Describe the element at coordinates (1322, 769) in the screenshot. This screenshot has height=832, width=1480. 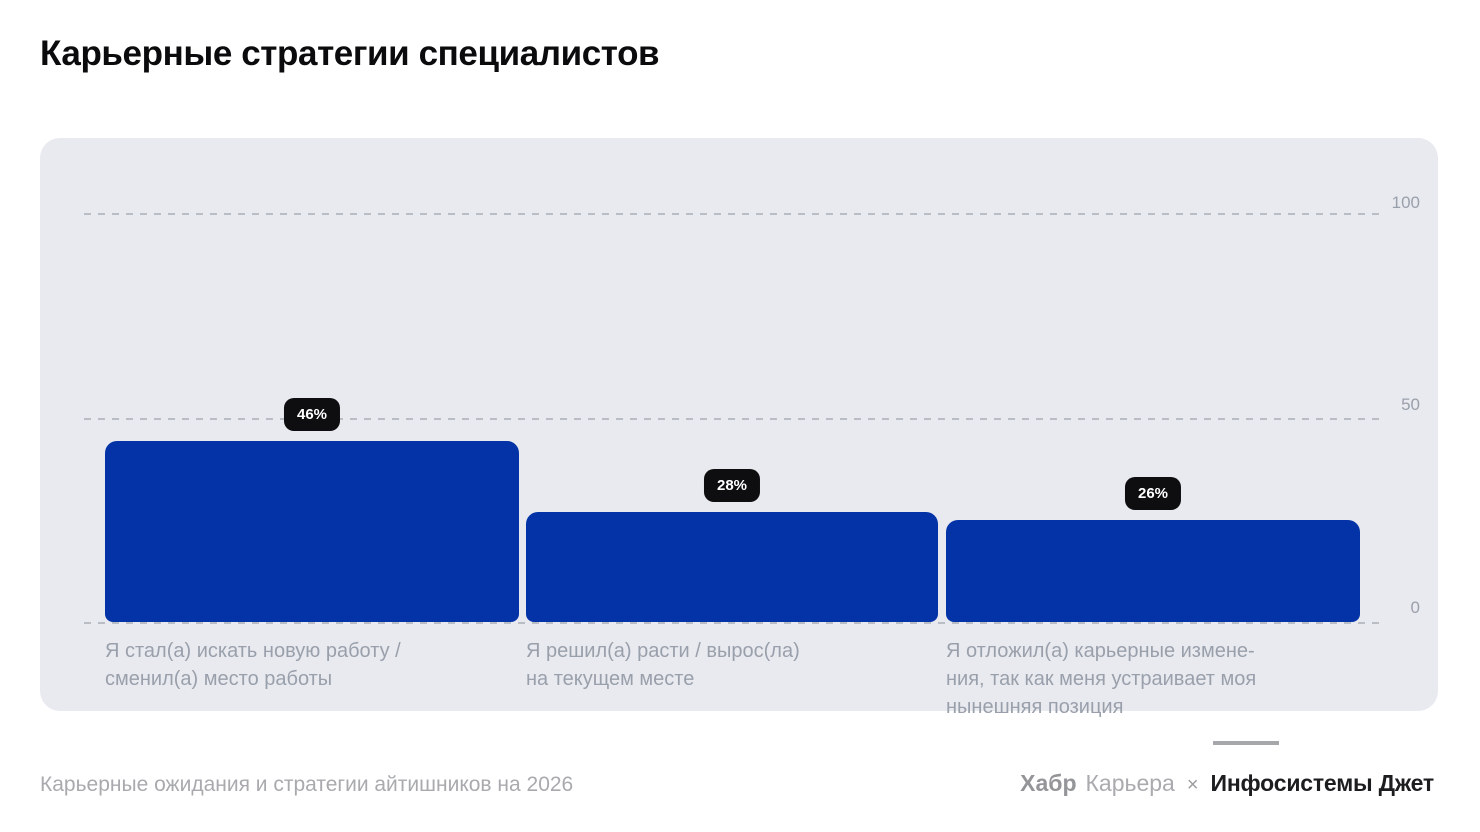
I see `partner-logo-wrap: Инфосистемы Джет` at that location.